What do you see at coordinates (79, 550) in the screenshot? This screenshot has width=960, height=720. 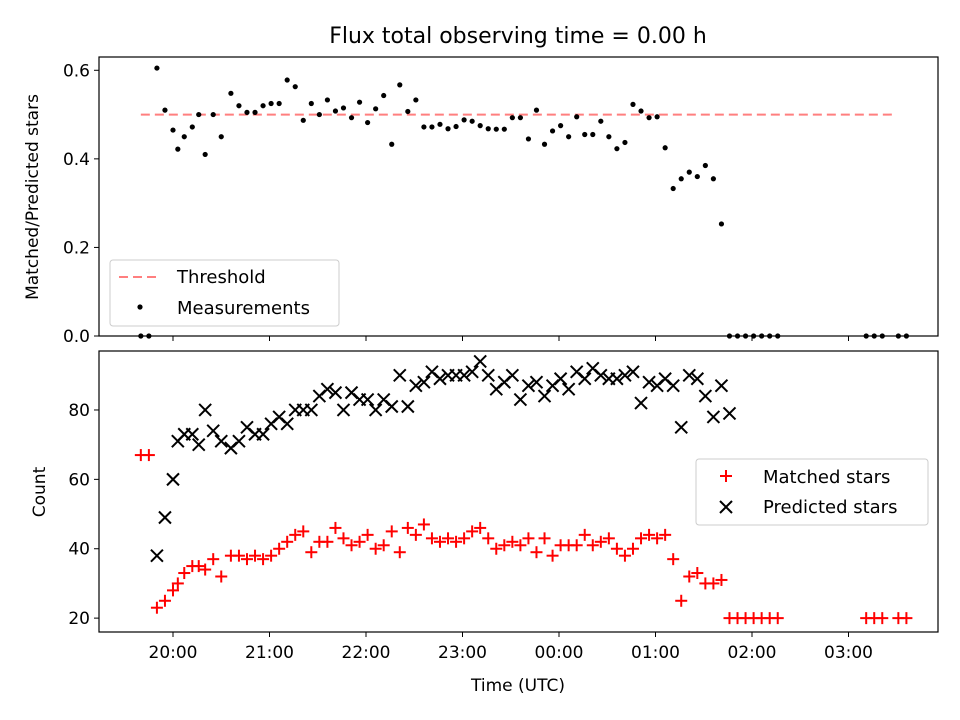 I see `y-tick-label: 40` at bounding box center [79, 550].